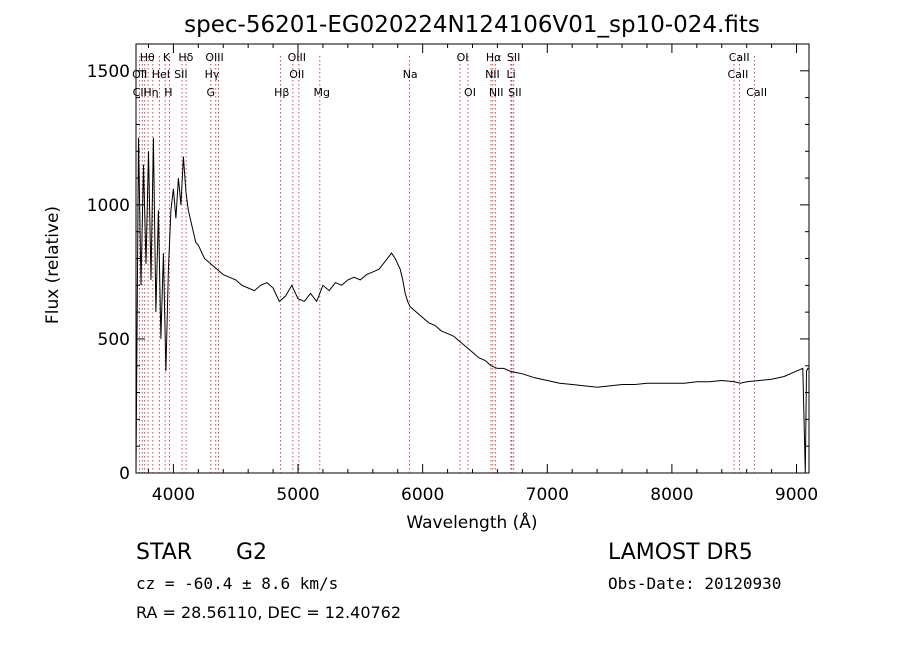 Image resolution: width=900 pixels, height=649 pixels. What do you see at coordinates (296, 74) in the screenshot?
I see `line-label-13: OII` at bounding box center [296, 74].